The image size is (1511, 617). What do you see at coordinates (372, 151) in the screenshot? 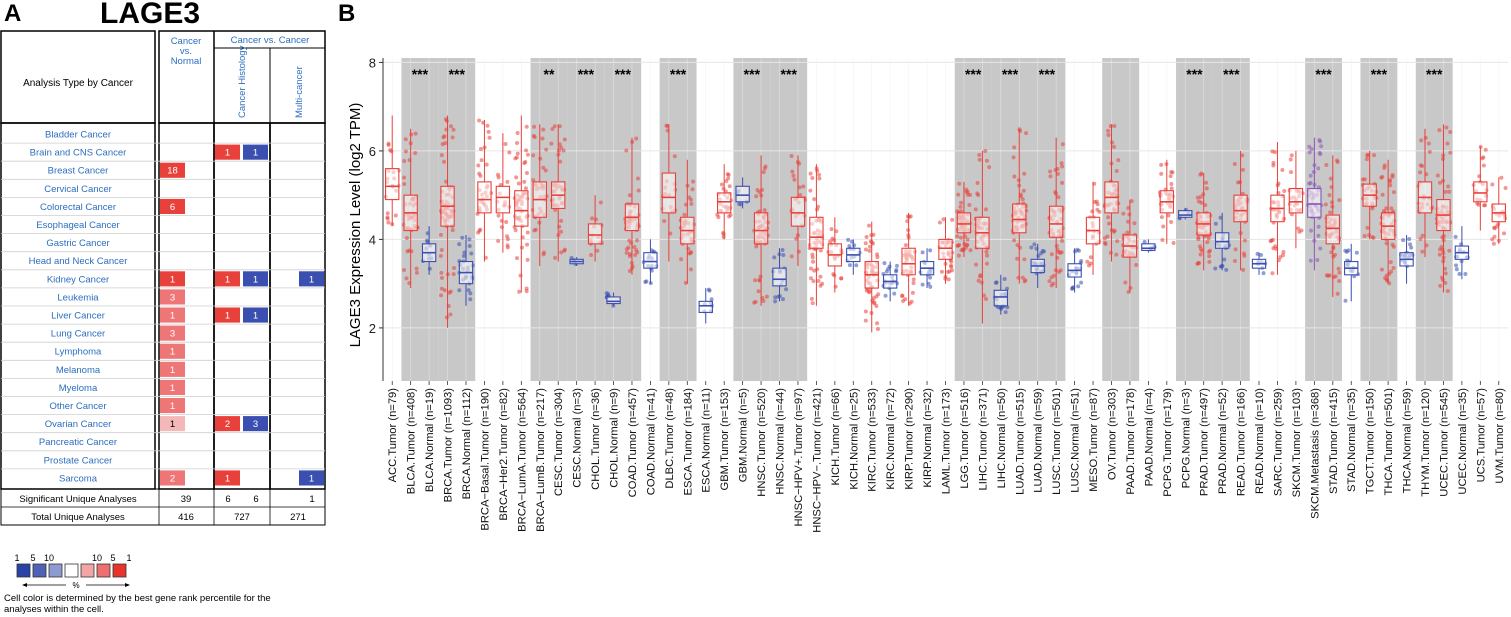
I see `y-tick-label: 6` at bounding box center [372, 151].